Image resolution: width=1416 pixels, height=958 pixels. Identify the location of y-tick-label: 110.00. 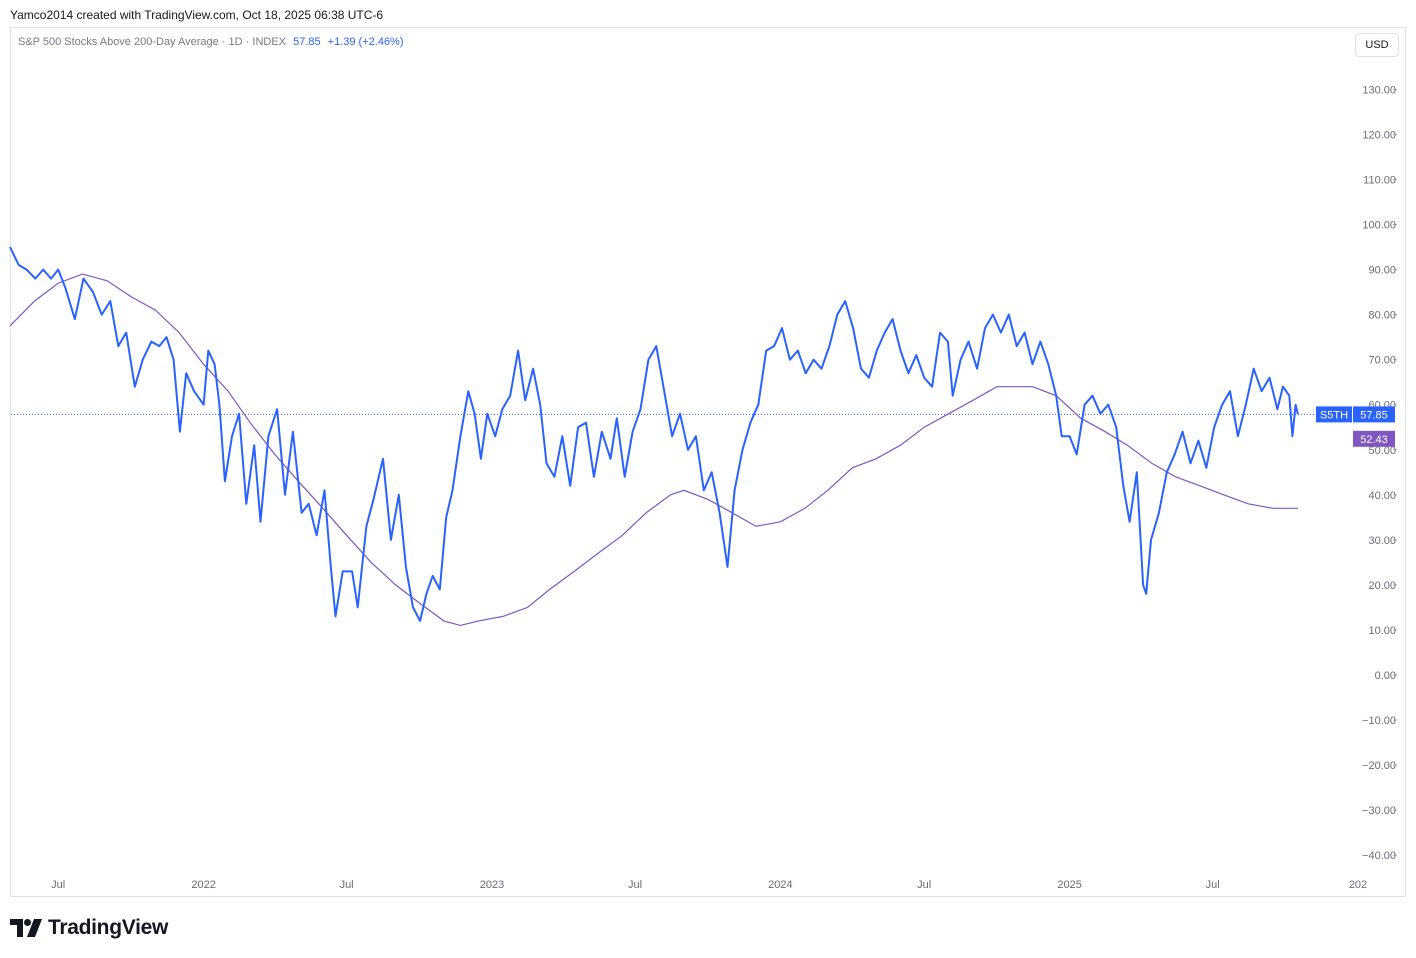
(1379, 180).